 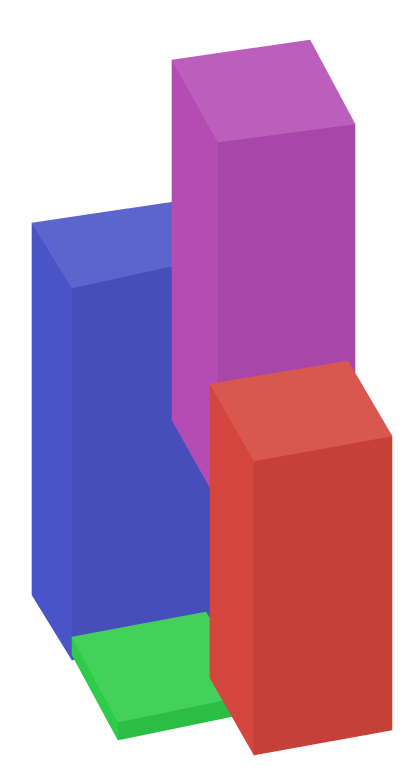 I want to click on bar-back-left-side, so click(x=52, y=441).